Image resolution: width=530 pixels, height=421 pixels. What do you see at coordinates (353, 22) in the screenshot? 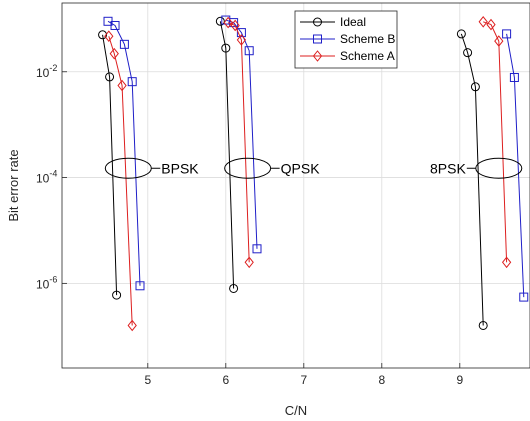
I see `legend-label-ideal: Ideal` at bounding box center [353, 22].